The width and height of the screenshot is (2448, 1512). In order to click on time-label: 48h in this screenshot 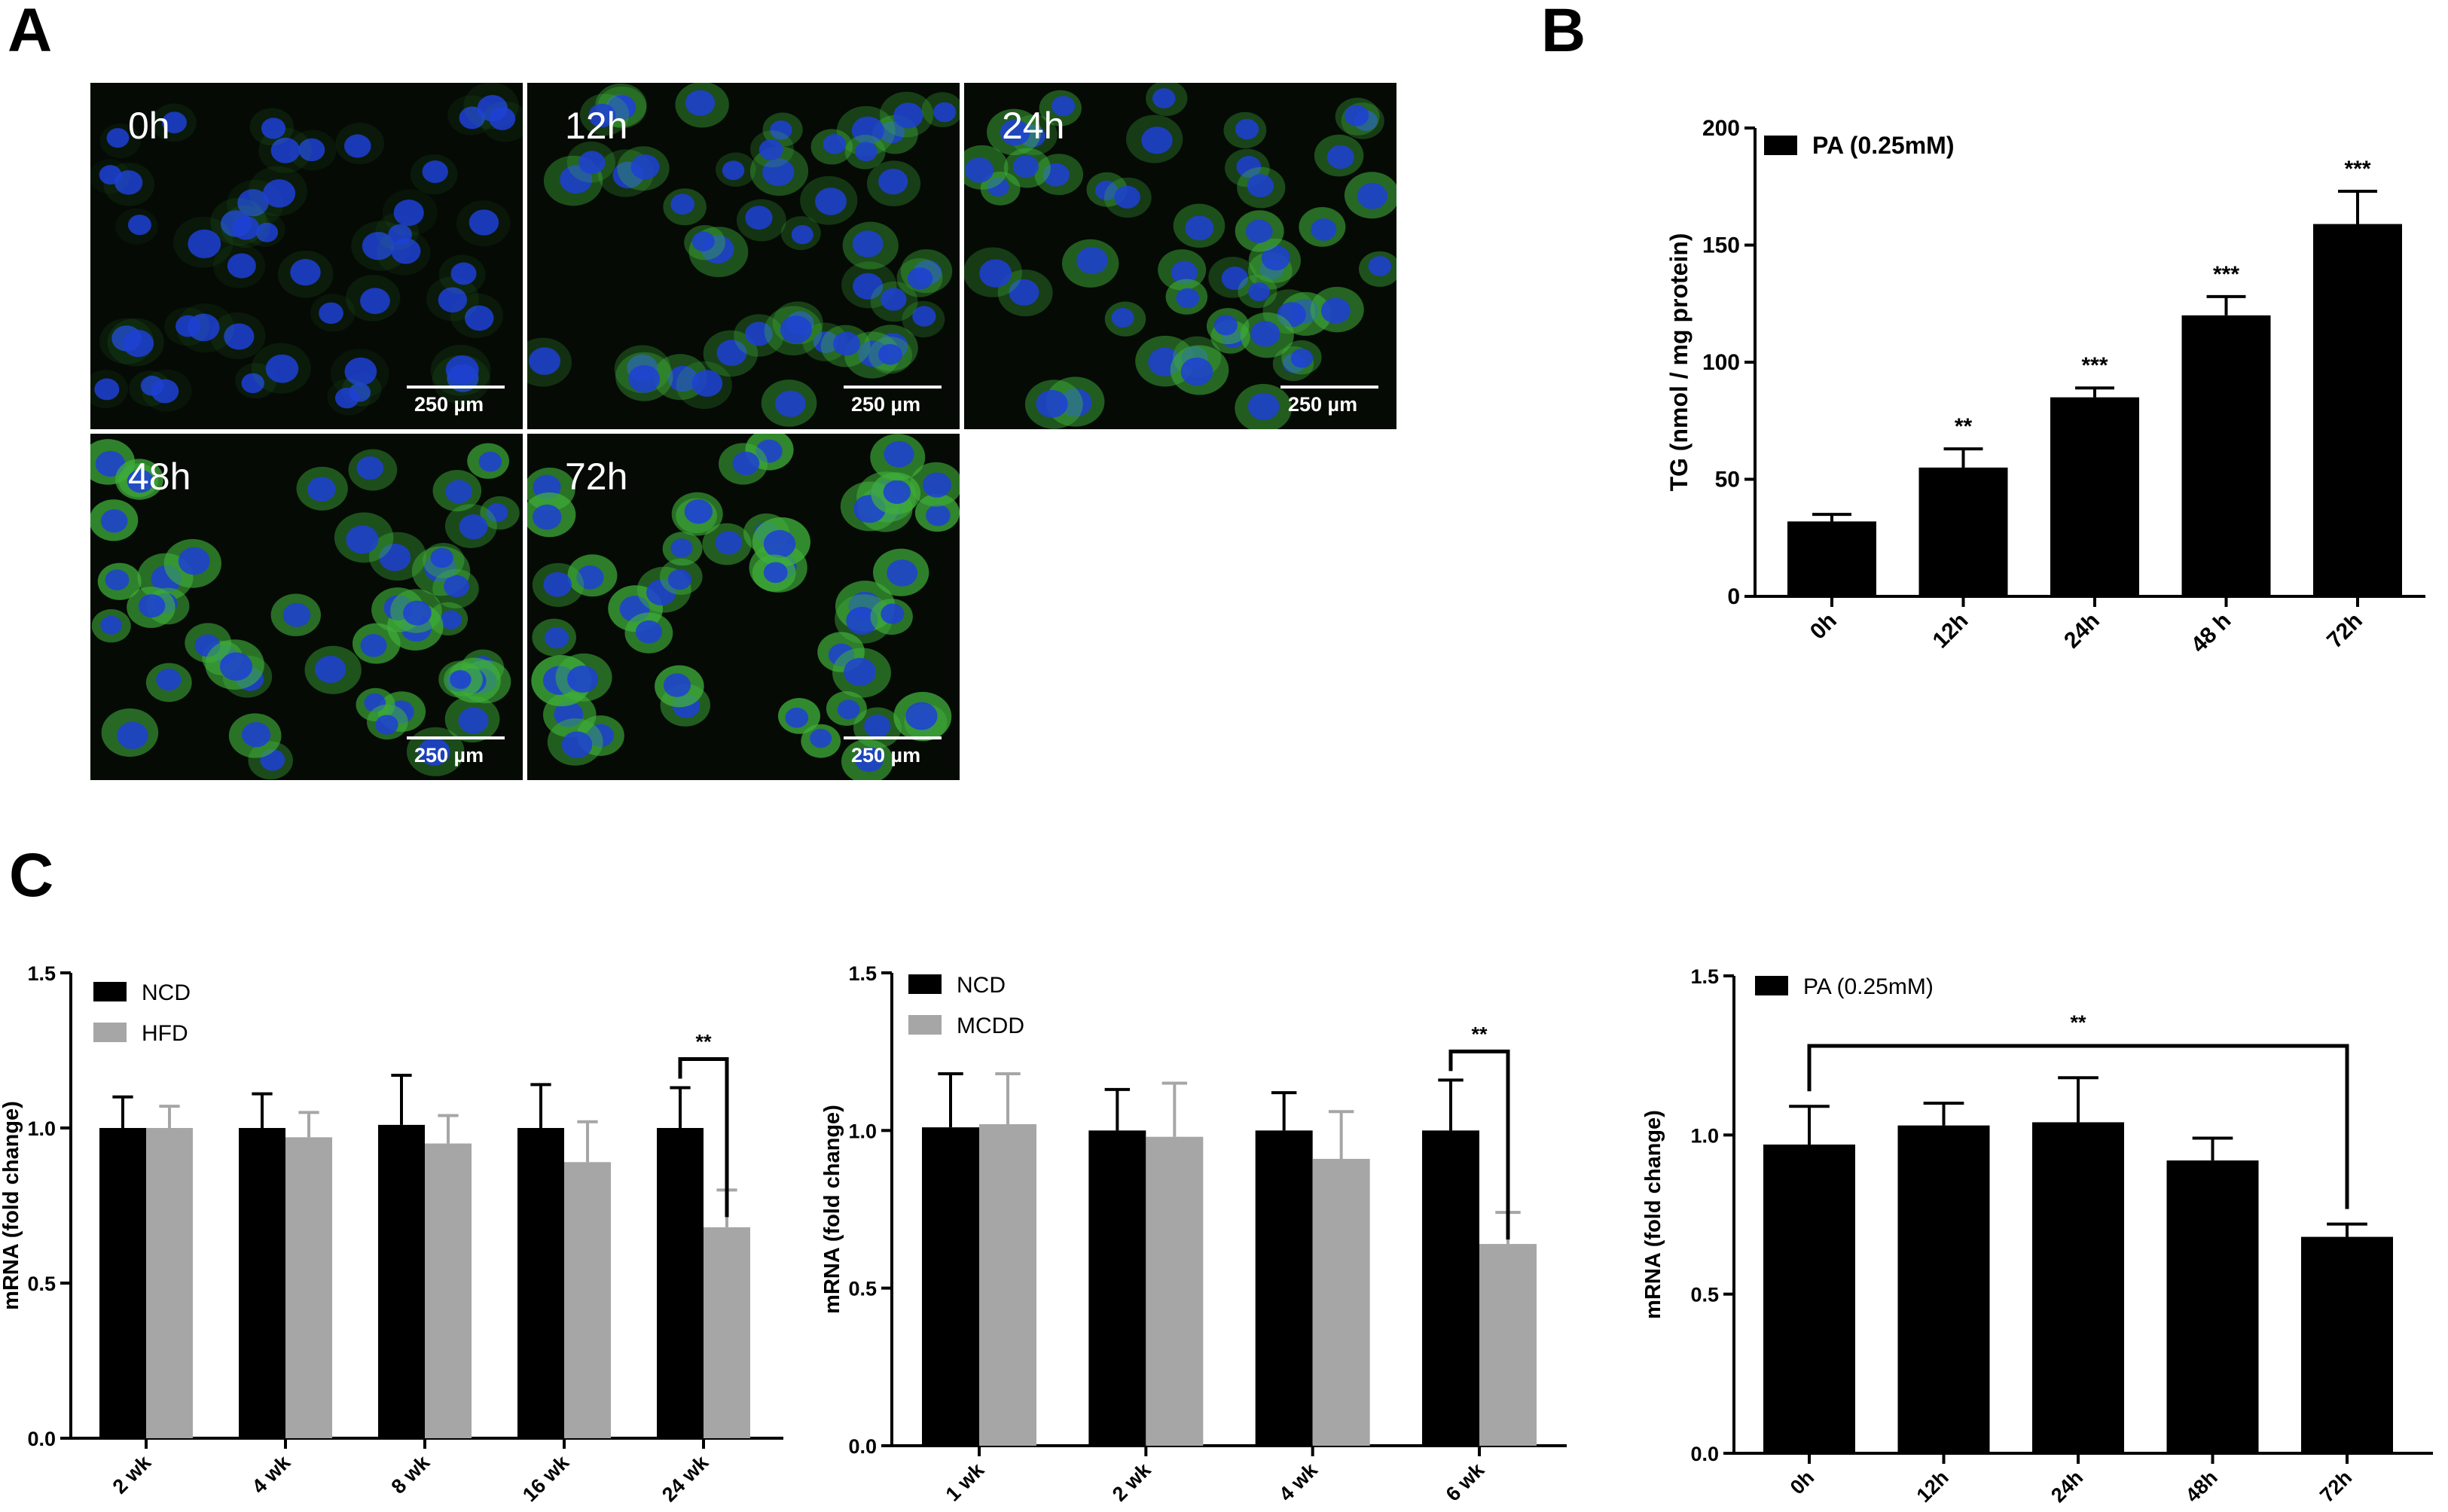, I will do `click(159, 477)`.